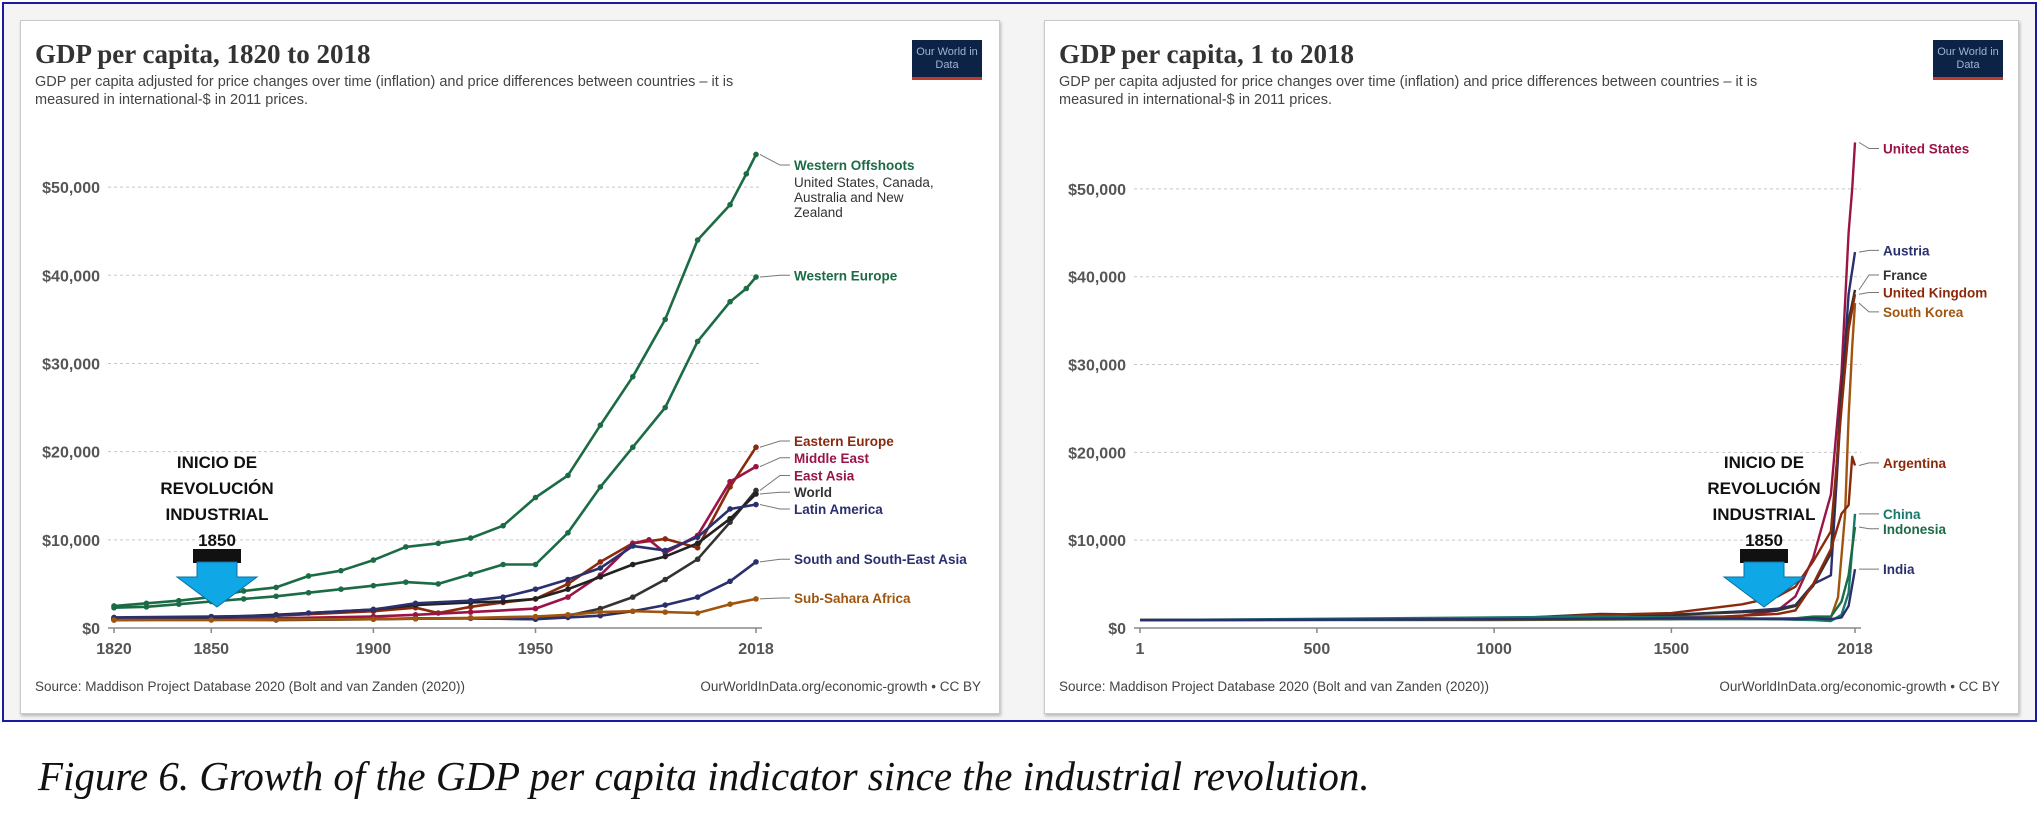  What do you see at coordinates (1902, 514) in the screenshot?
I see `series-label: China` at bounding box center [1902, 514].